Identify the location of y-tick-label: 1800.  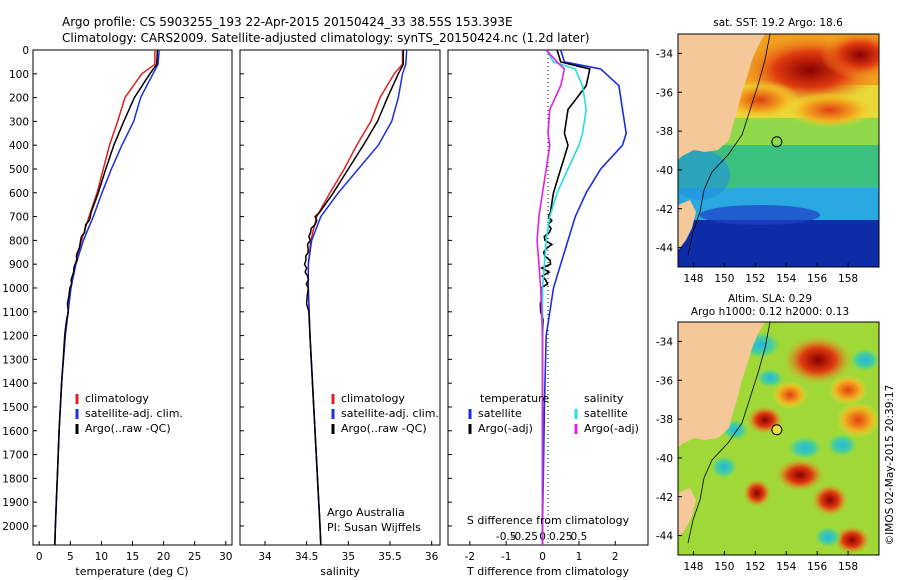
(15, 479).